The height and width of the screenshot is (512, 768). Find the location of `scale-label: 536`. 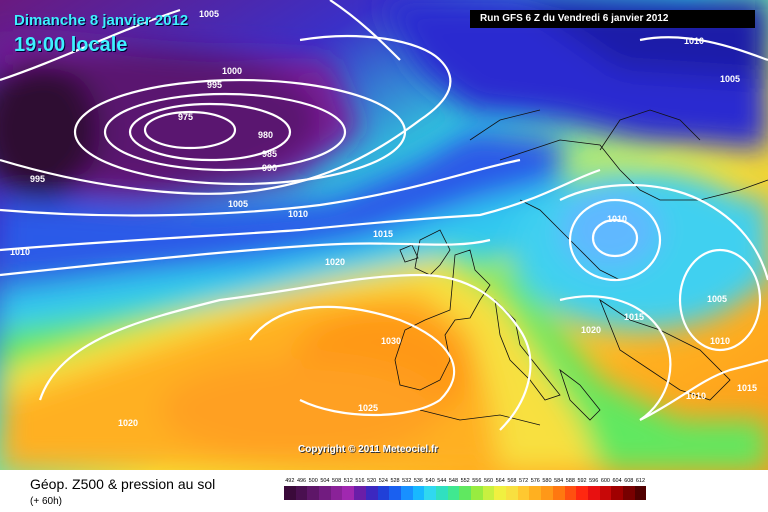

scale-label: 536 is located at coordinates (418, 481).